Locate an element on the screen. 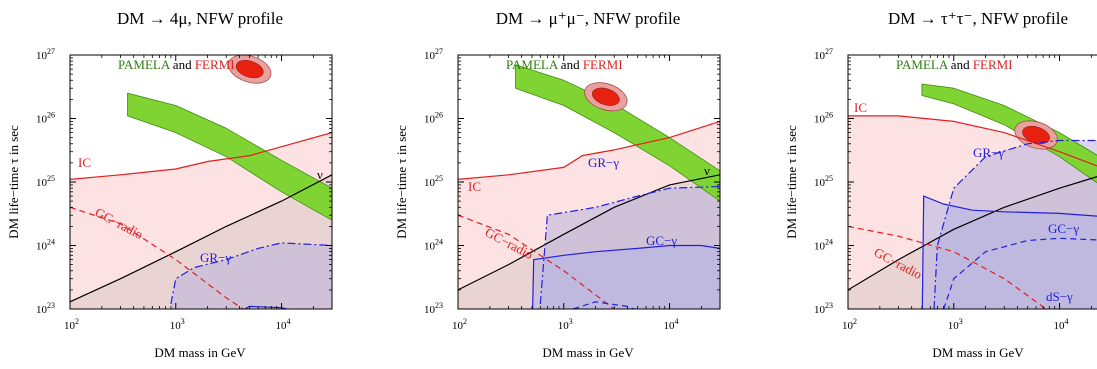 This screenshot has height=369, width=1097. panel-title: DM → 4μ, NFW profile is located at coordinates (200, 18).